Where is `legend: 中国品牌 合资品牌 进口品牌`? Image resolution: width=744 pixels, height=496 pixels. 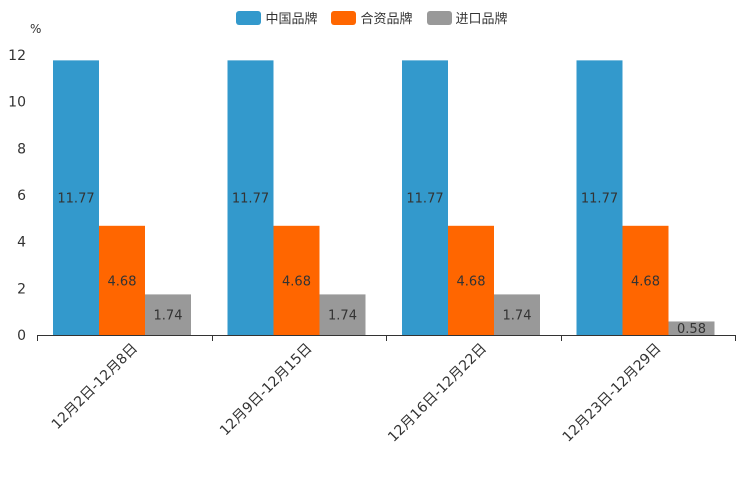 legend: 中国品牌 合资品牌 进口品牌 is located at coordinates (372, 17).